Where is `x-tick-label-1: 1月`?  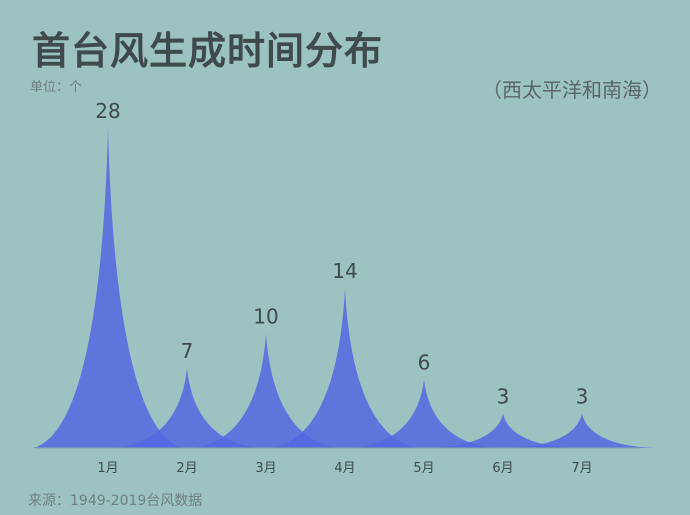
x-tick-label-1: 1月 is located at coordinates (107, 468).